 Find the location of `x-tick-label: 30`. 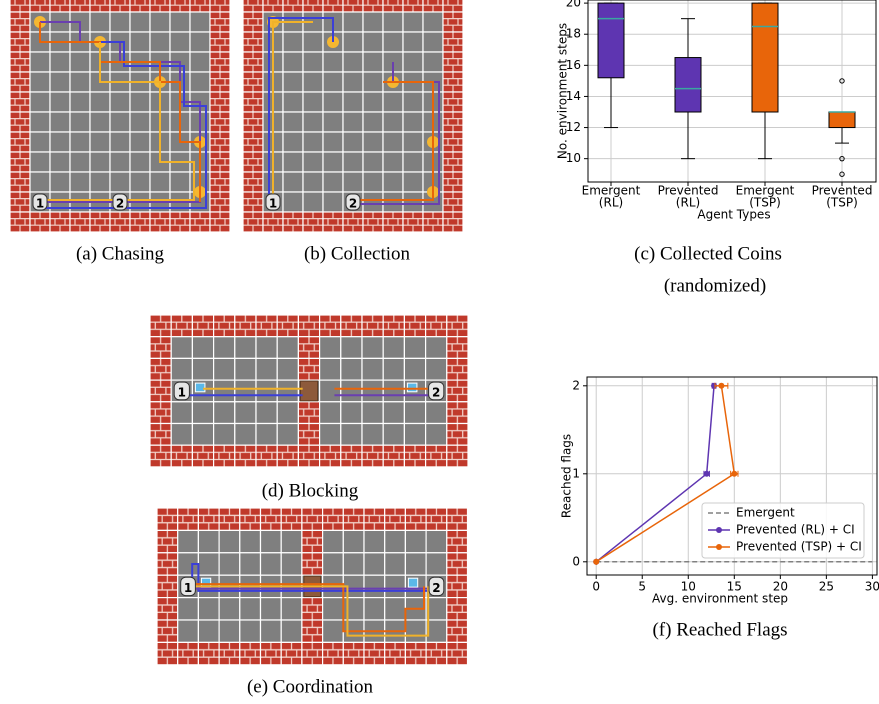

x-tick-label: 30 is located at coordinates (872, 587).